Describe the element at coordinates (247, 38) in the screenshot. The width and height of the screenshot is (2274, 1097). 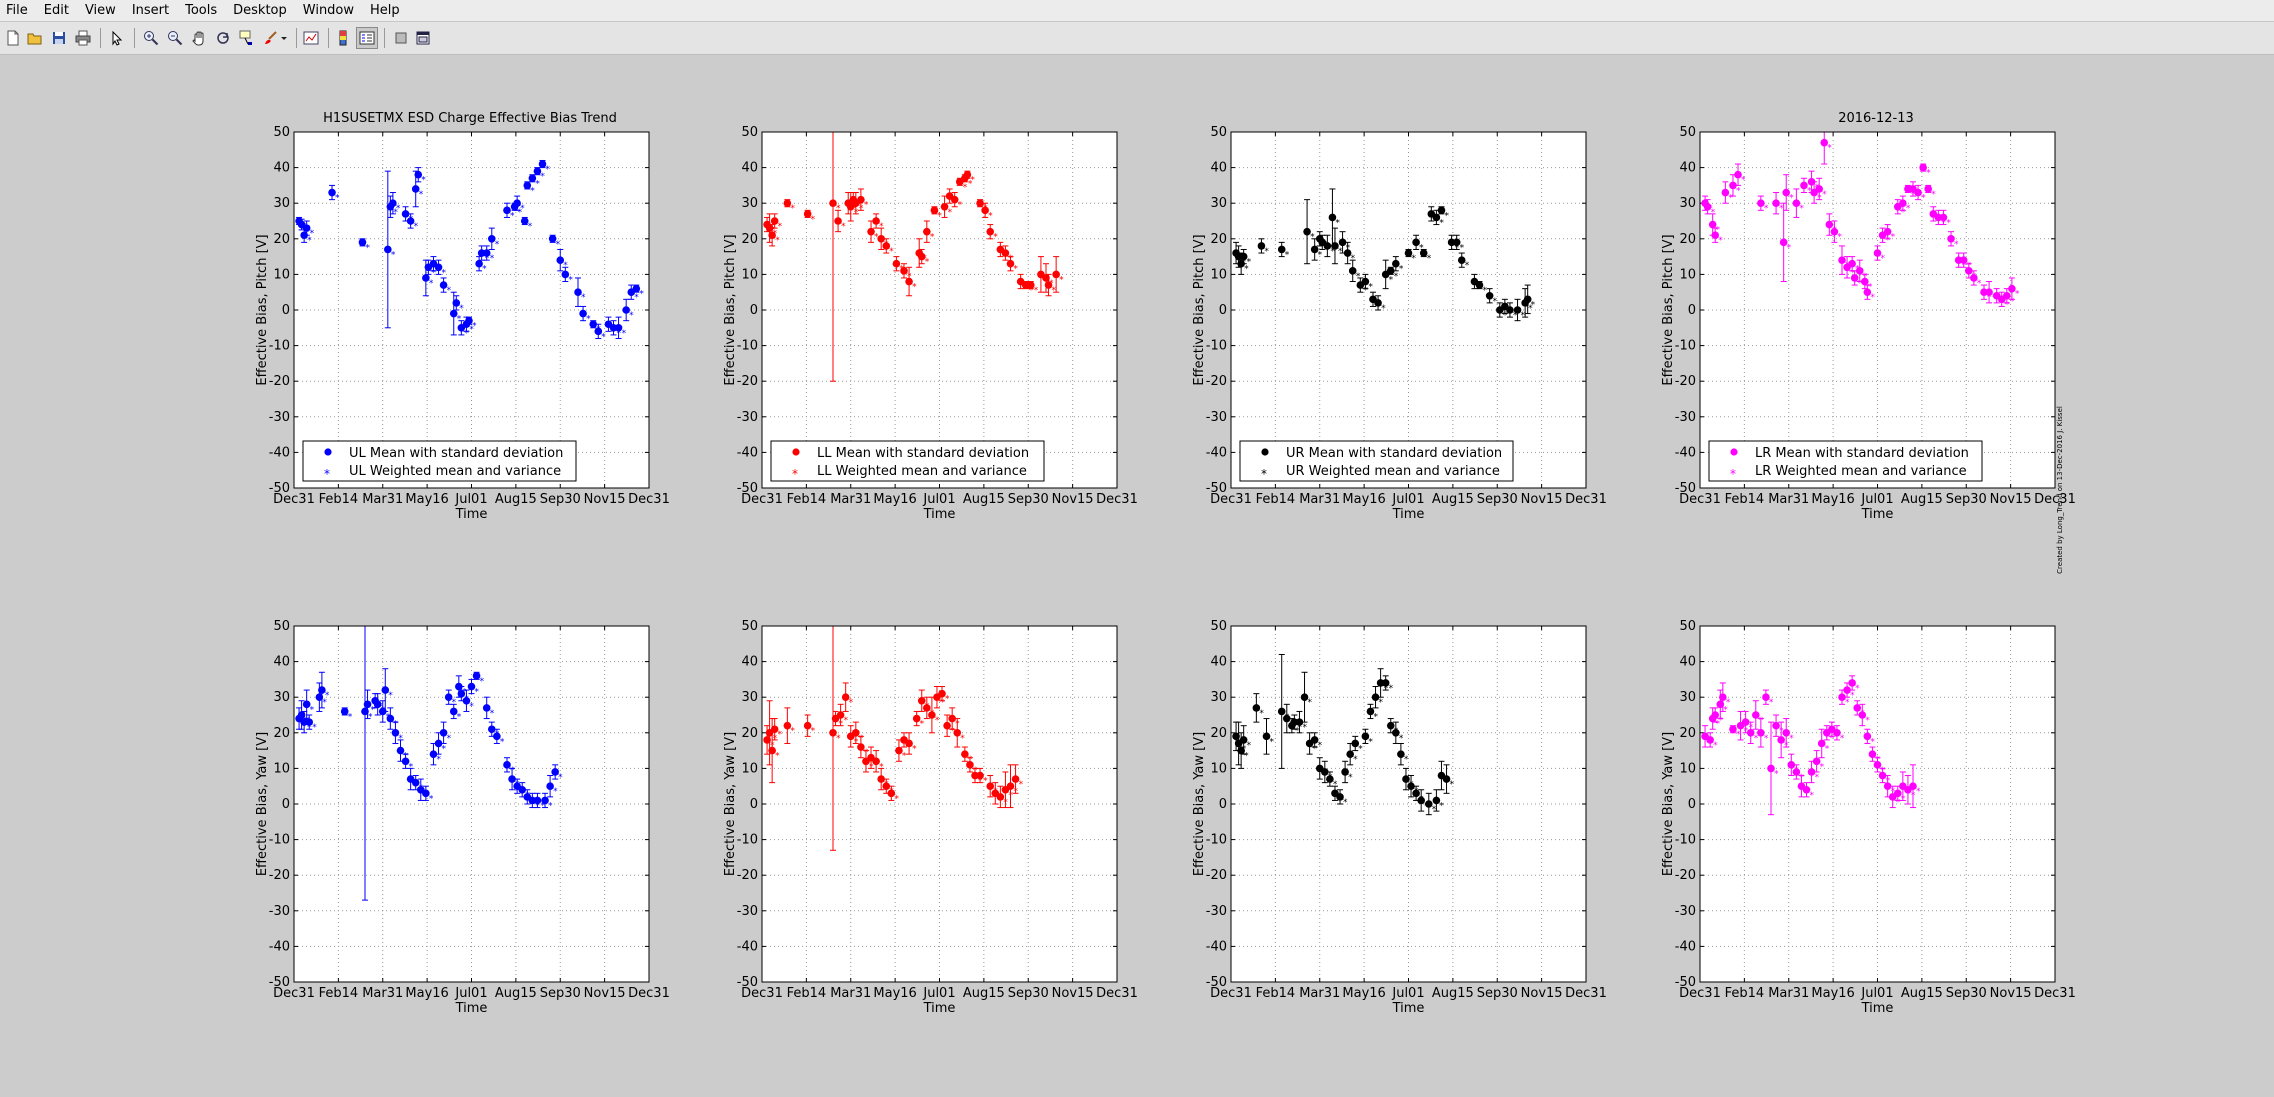
I see `data-cursor-icon` at that location.